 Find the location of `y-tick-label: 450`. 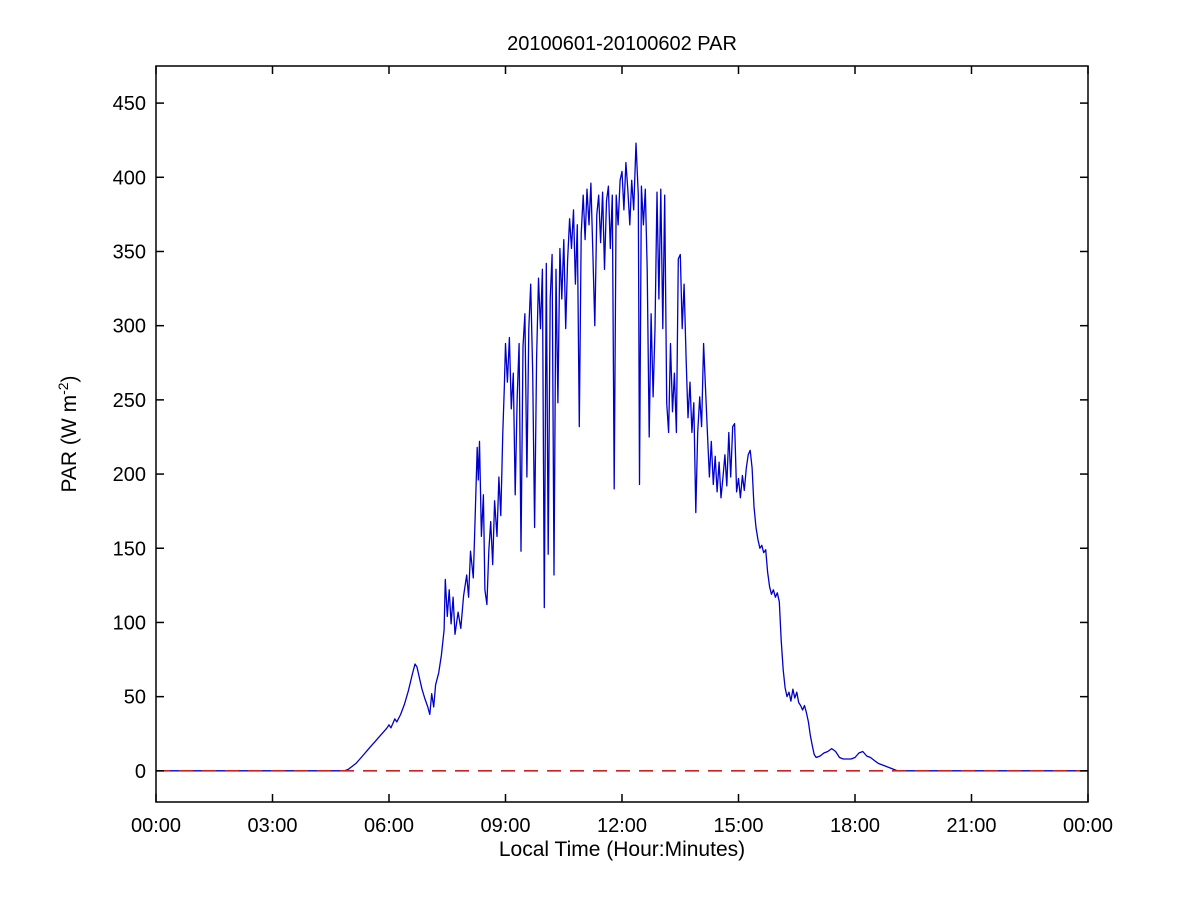

y-tick-label: 450 is located at coordinates (129, 104).